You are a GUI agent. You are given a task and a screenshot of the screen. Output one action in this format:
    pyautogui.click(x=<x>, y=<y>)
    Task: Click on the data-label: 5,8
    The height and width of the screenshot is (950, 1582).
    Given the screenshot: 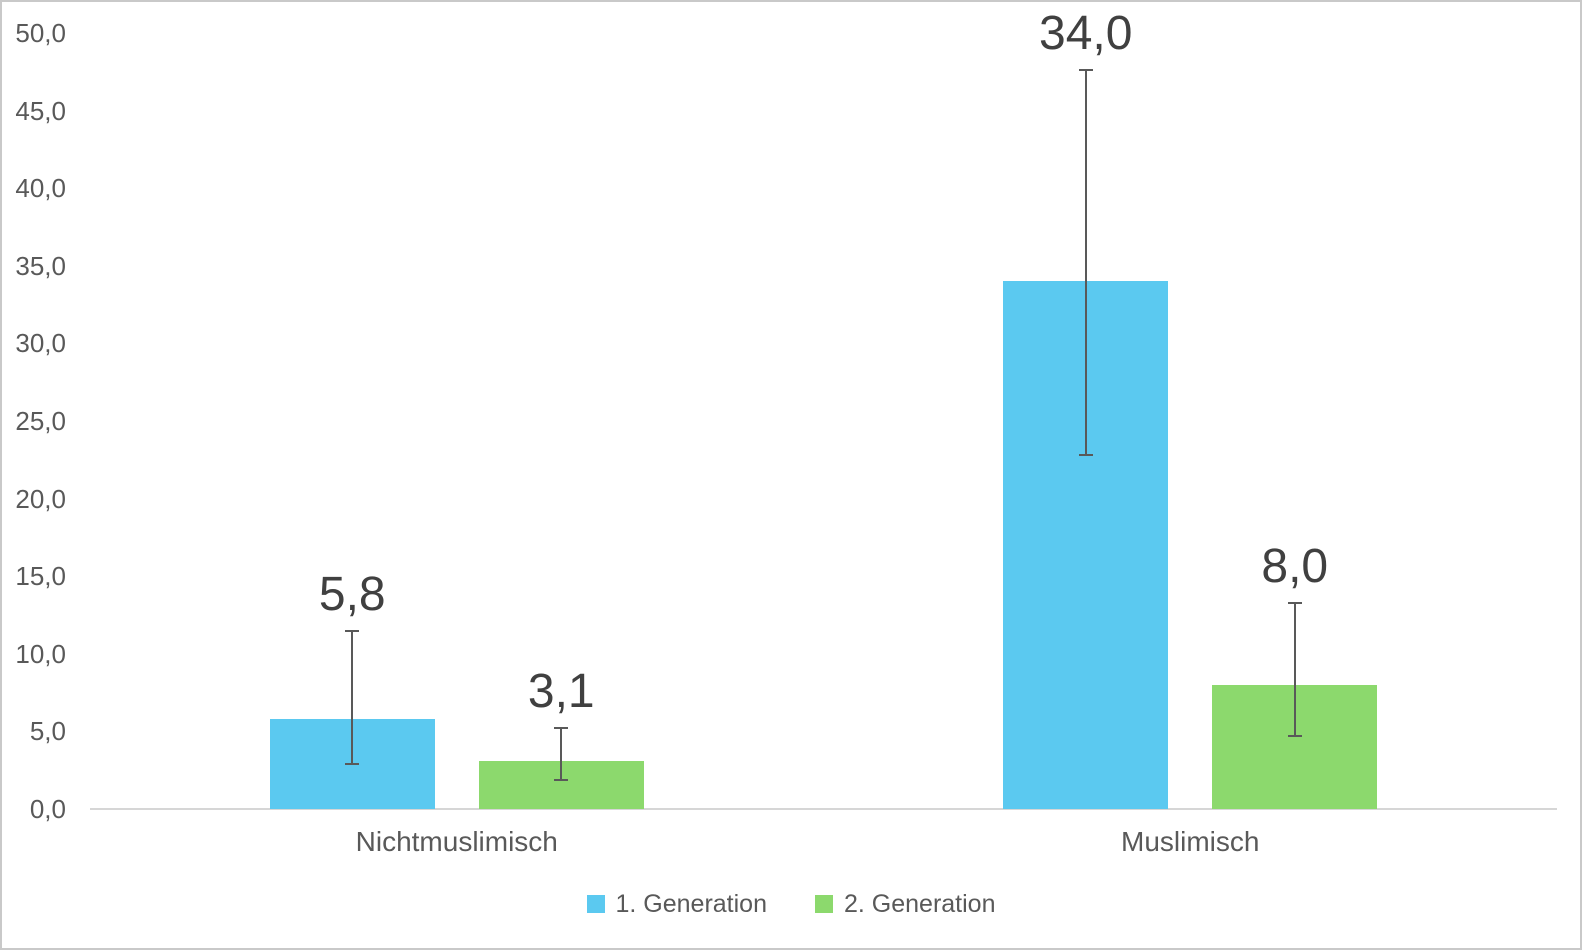 What is the action you would take?
    pyautogui.click(x=352, y=594)
    